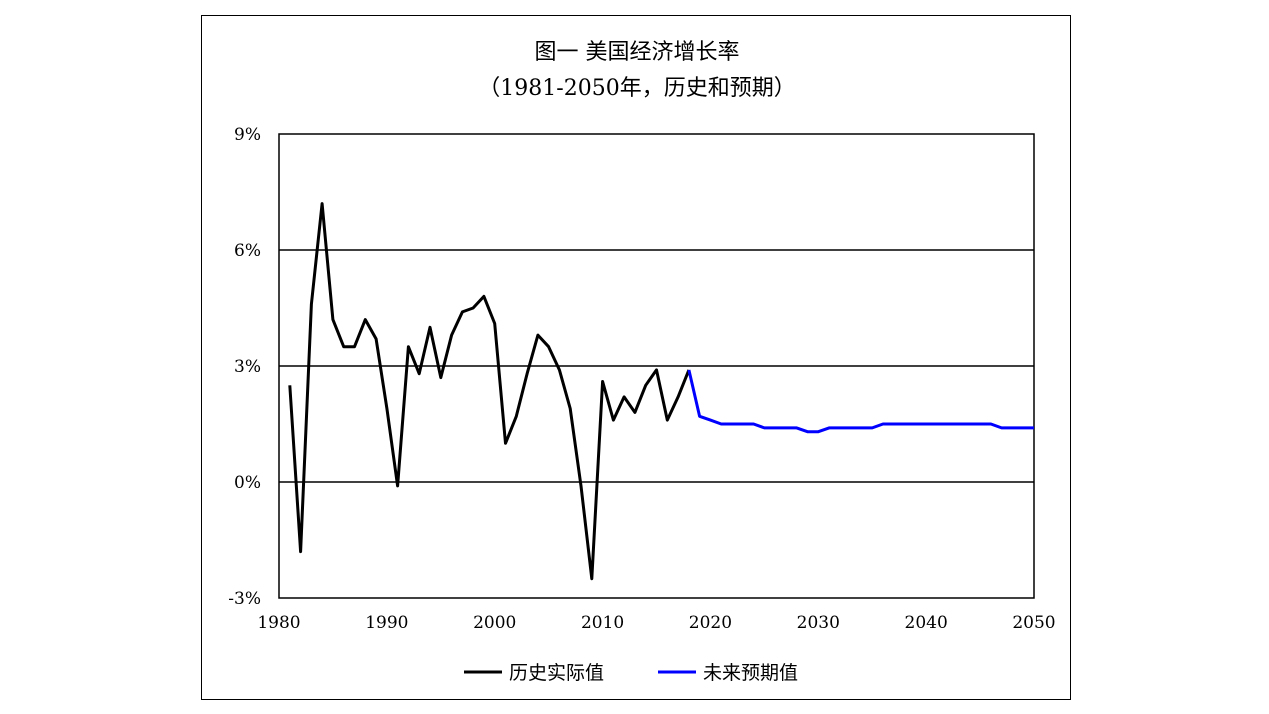 The width and height of the screenshot is (1269, 714). I want to click on series-line-forecast, so click(860, 401).